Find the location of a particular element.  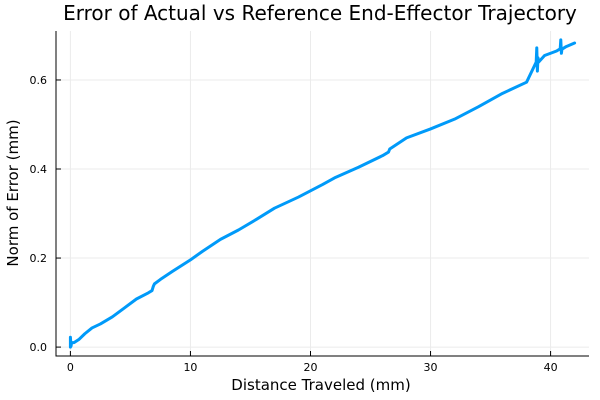

x-tick-label: 30 is located at coordinates (431, 367).